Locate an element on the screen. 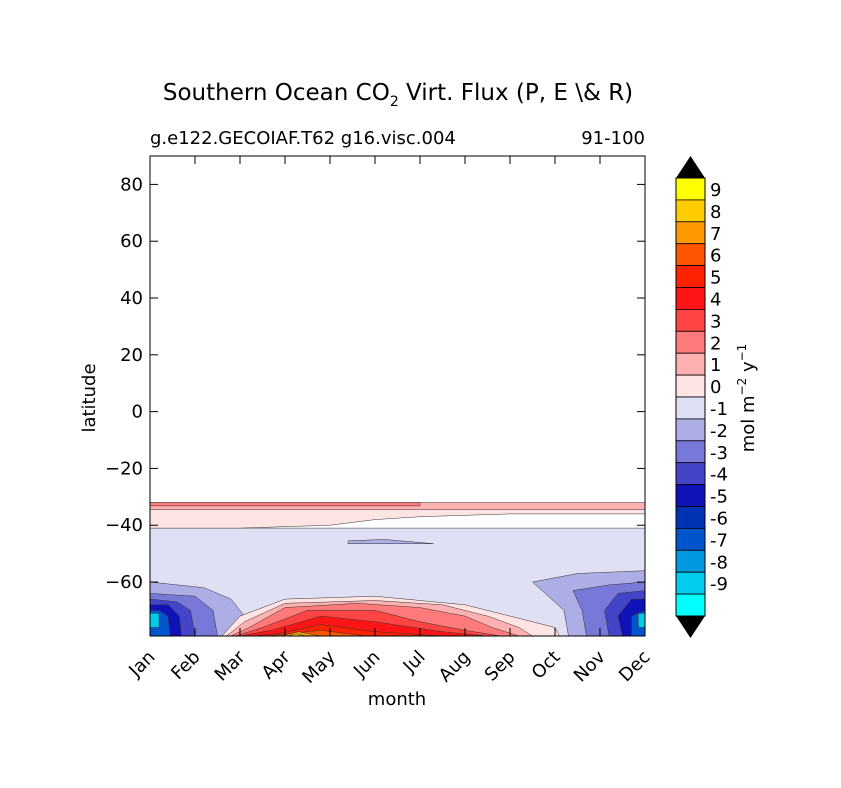 The width and height of the screenshot is (841, 788). colorbar-label: mol m−2 y−1 is located at coordinates (747, 398).